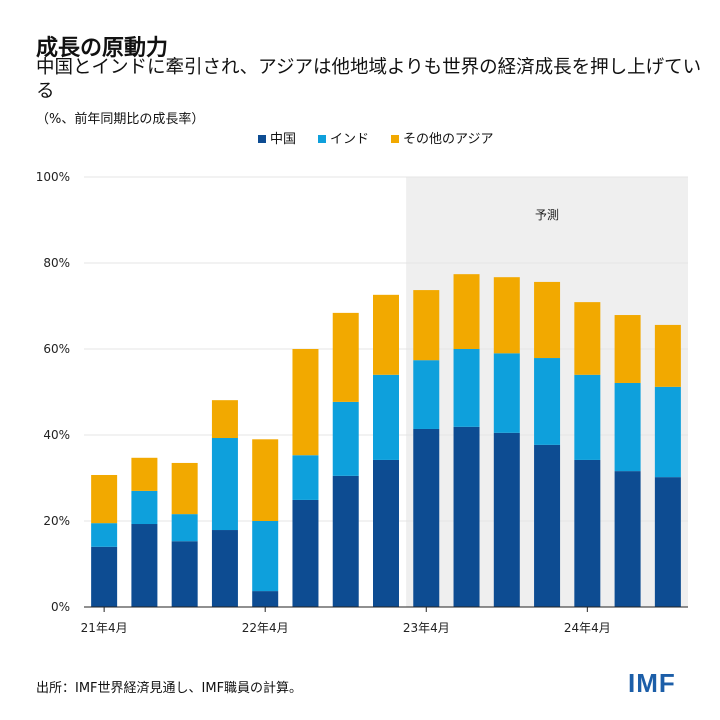 The image size is (720, 720). I want to click on x-tick-label: 23年4月, so click(426, 628).